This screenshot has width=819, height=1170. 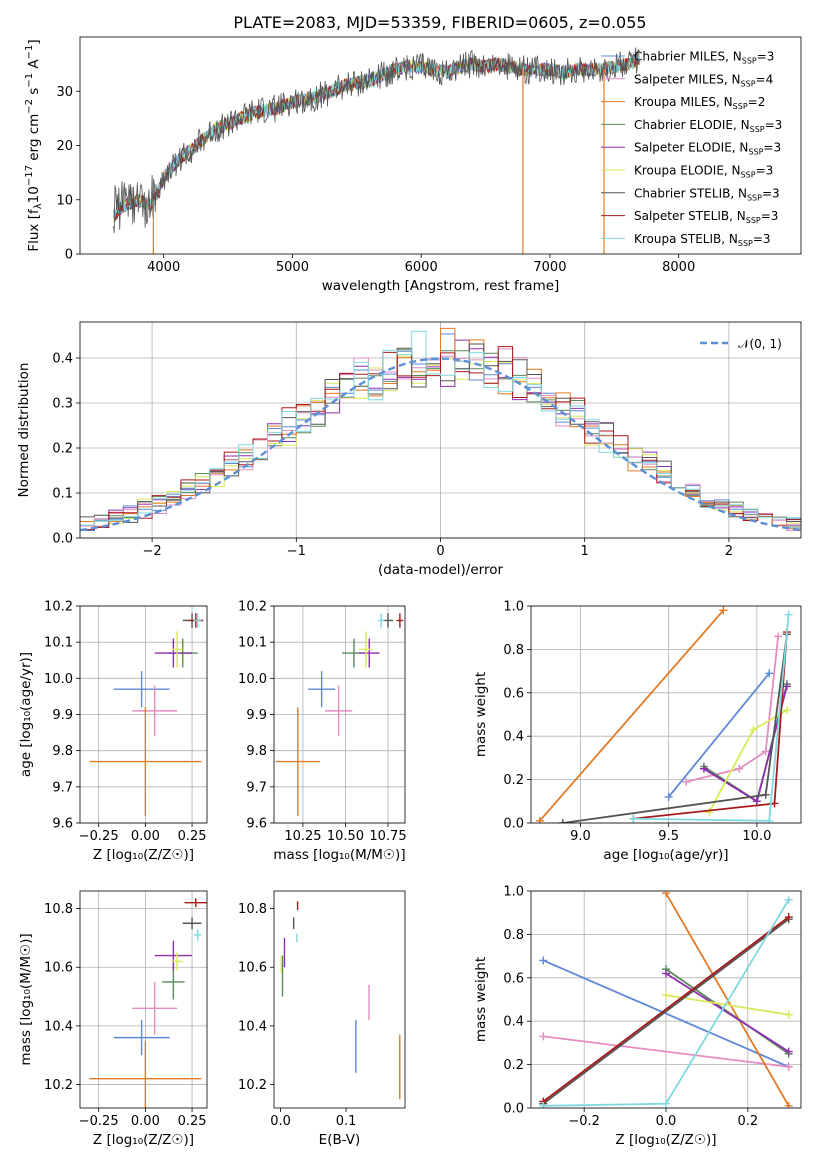 I want to click on weight-line-chabrier-stelib, so click(x=666, y=1011).